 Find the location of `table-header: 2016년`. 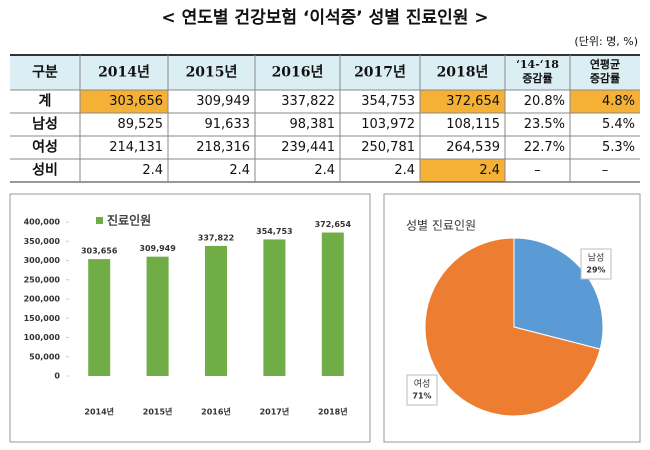

table-header: 2016년 is located at coordinates (298, 73).